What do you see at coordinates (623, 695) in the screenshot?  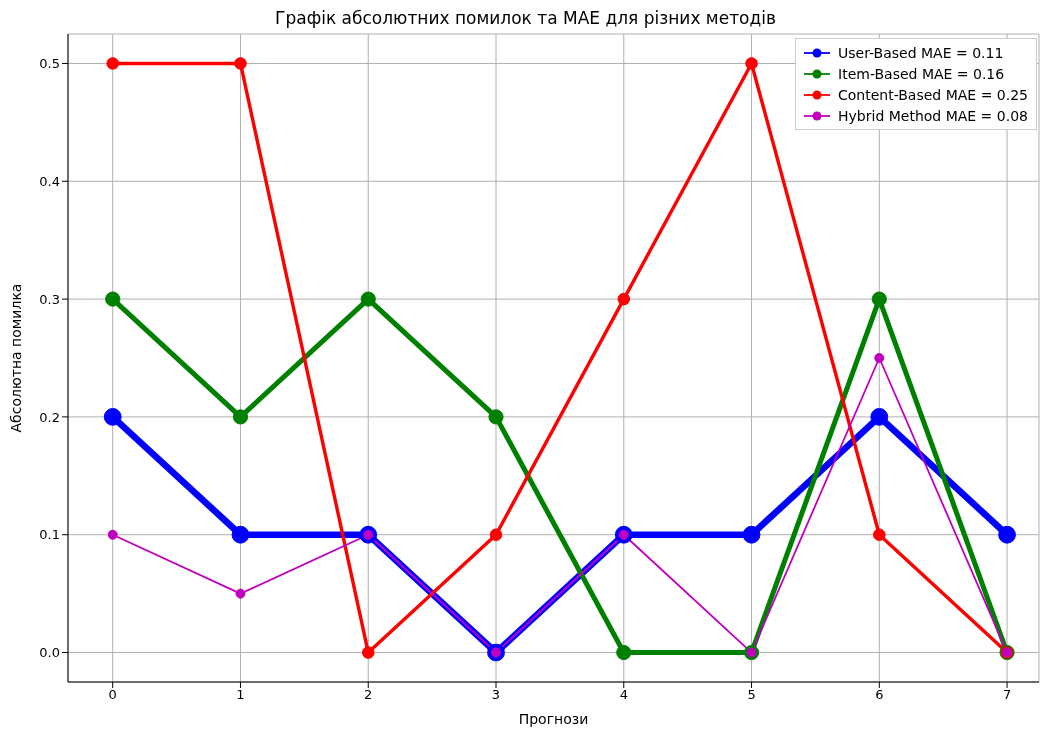 I see `x-tick-label: 4` at bounding box center [623, 695].